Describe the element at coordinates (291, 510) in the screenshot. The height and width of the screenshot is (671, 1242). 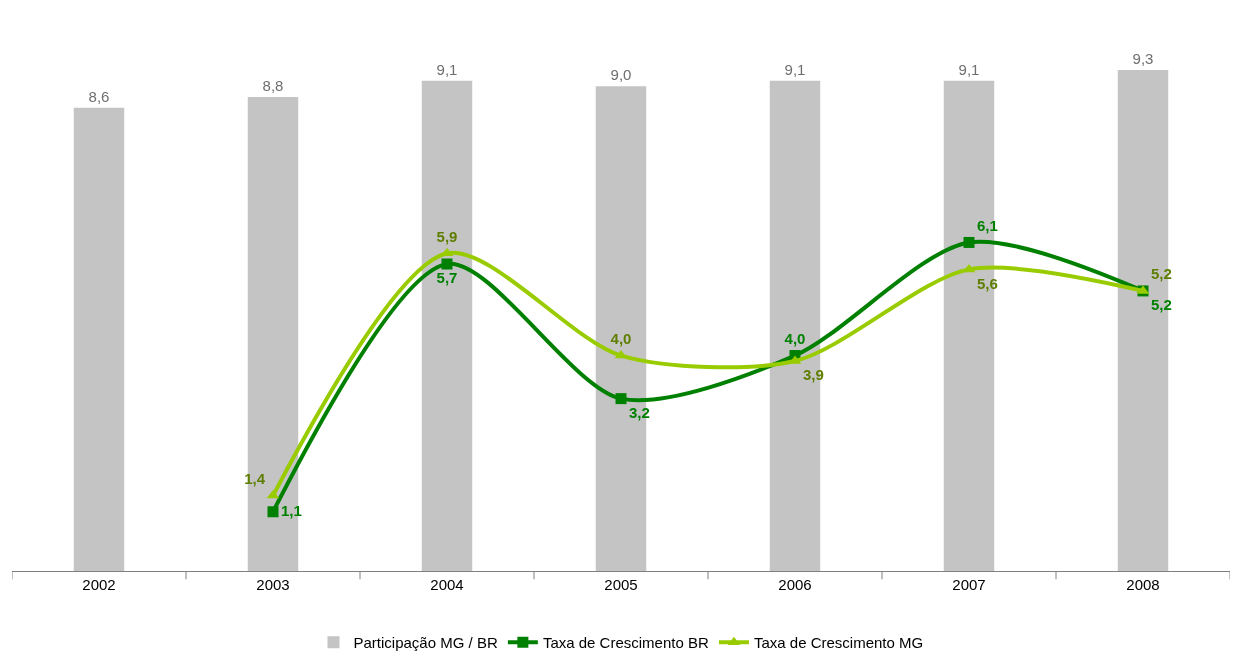
I see `data-label: 1,1` at that location.